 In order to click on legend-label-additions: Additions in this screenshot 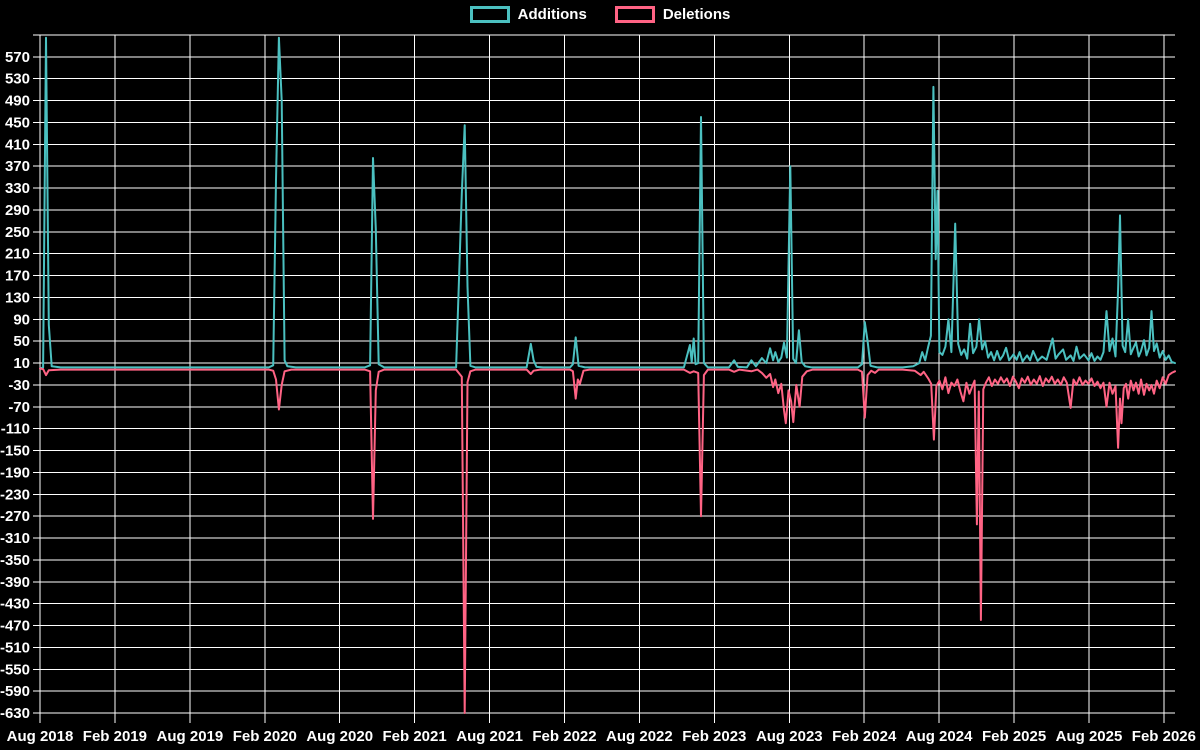, I will do `click(552, 14)`.